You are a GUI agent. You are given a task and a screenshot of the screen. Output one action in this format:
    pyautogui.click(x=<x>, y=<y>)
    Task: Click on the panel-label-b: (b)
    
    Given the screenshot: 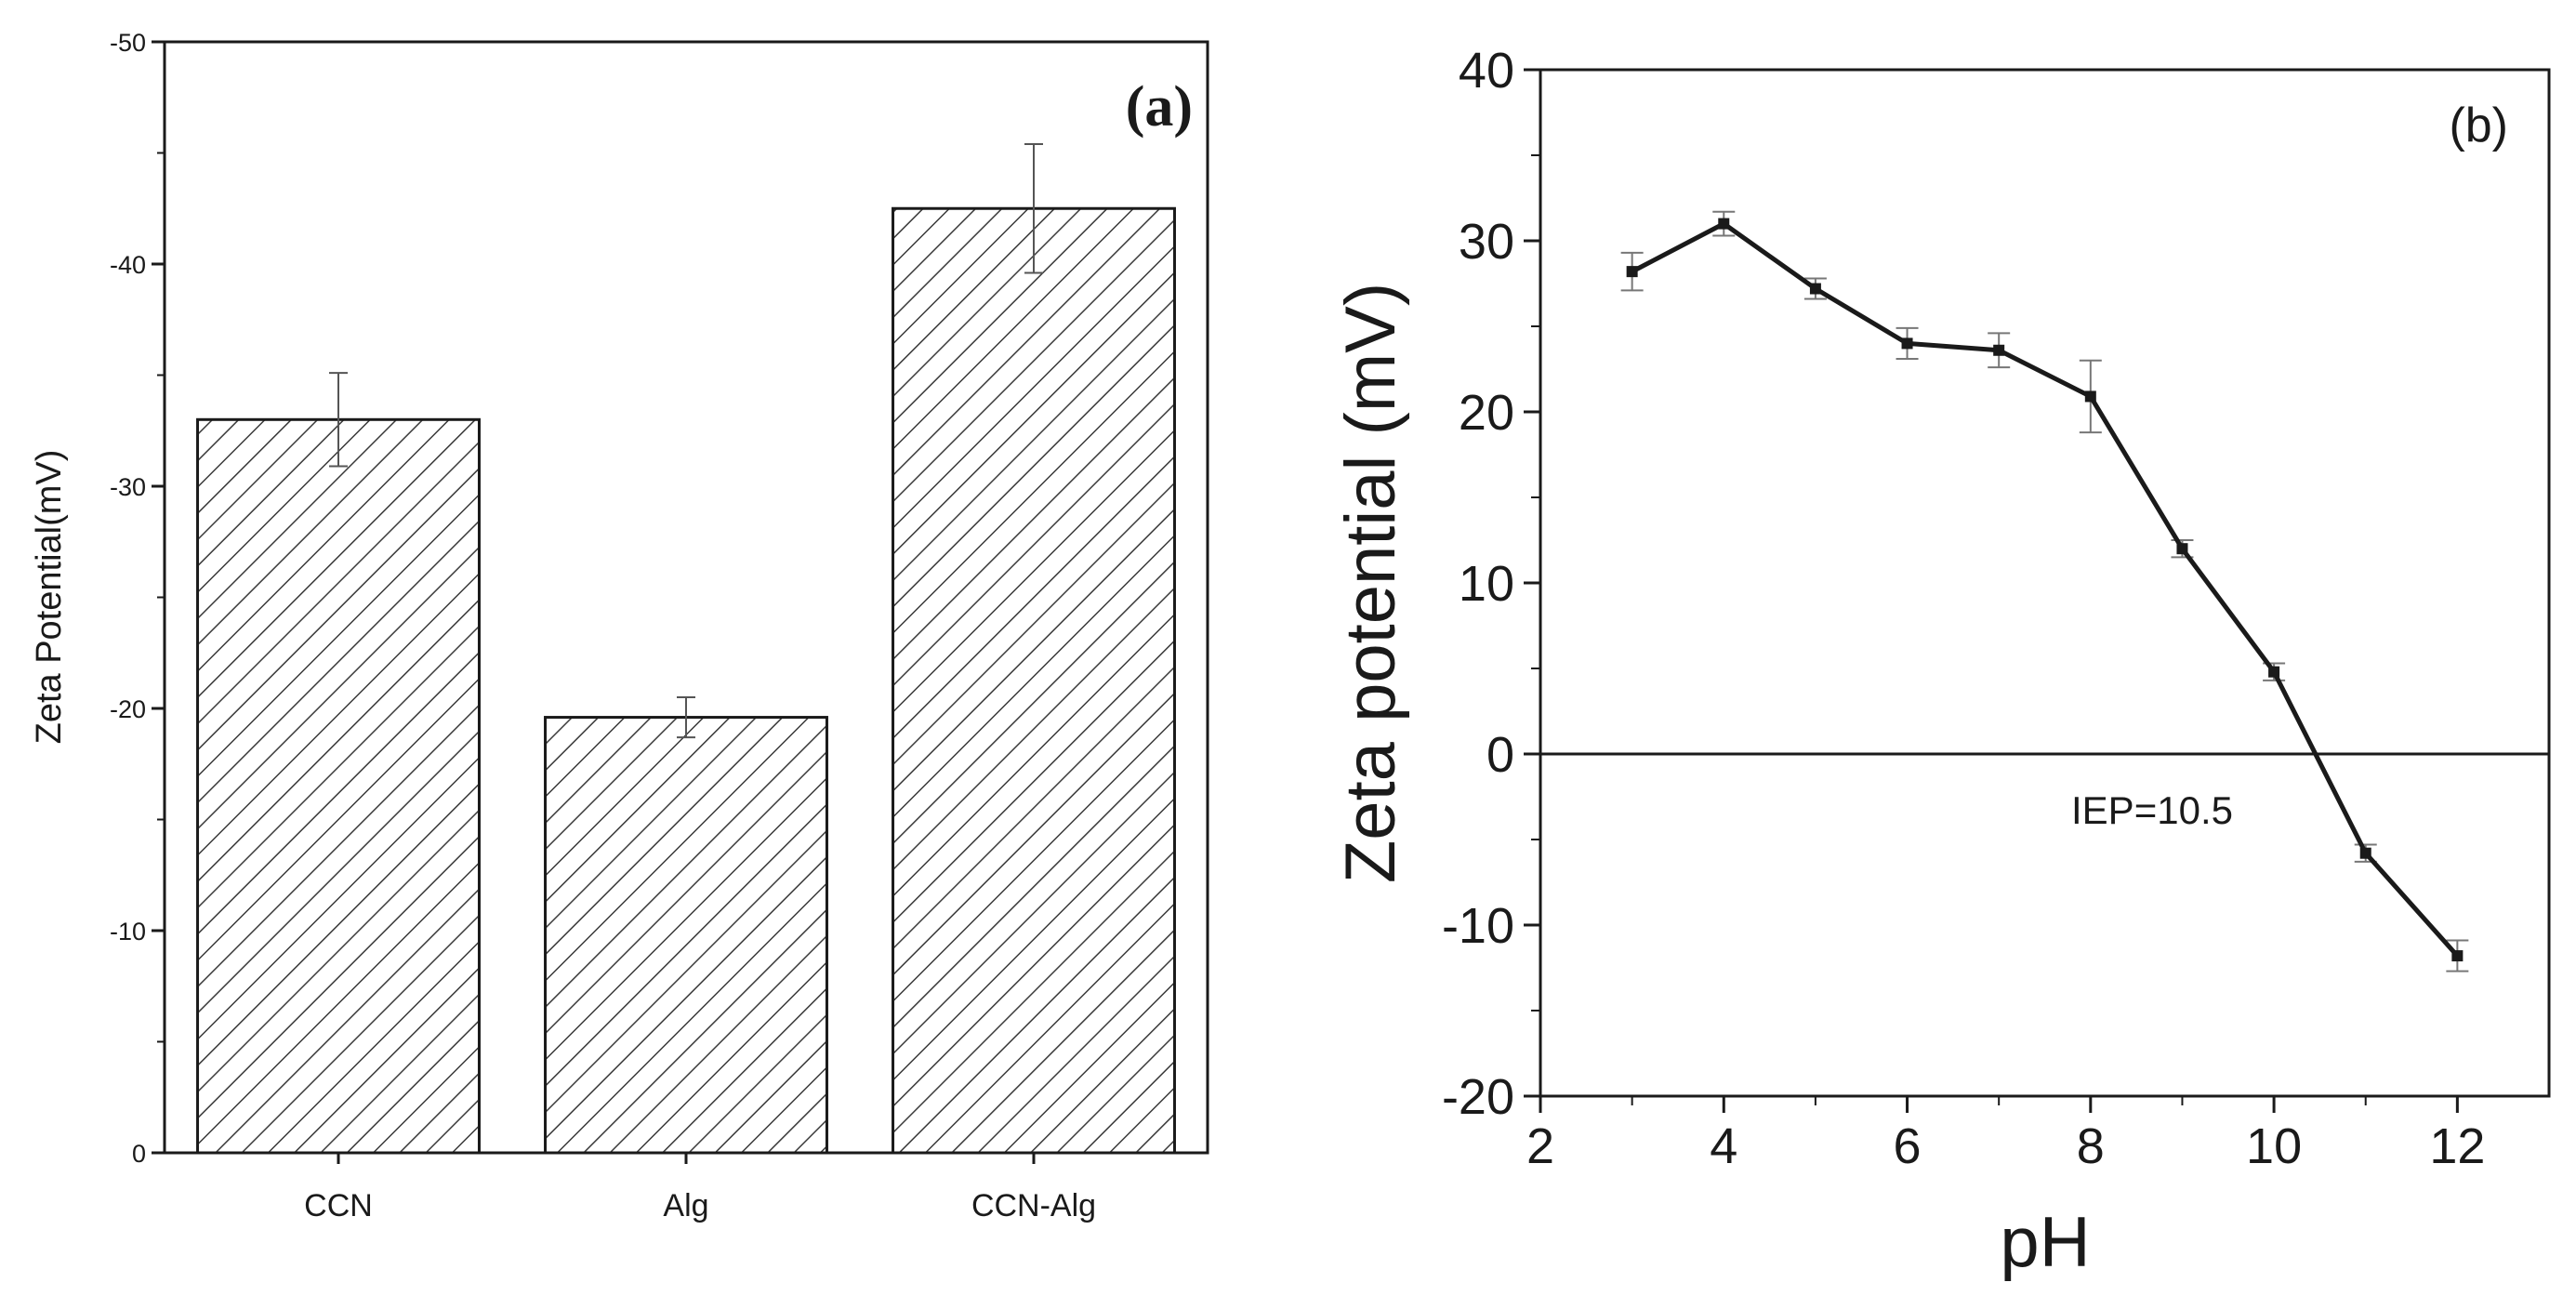 What is the action you would take?
    pyautogui.click(x=2478, y=125)
    